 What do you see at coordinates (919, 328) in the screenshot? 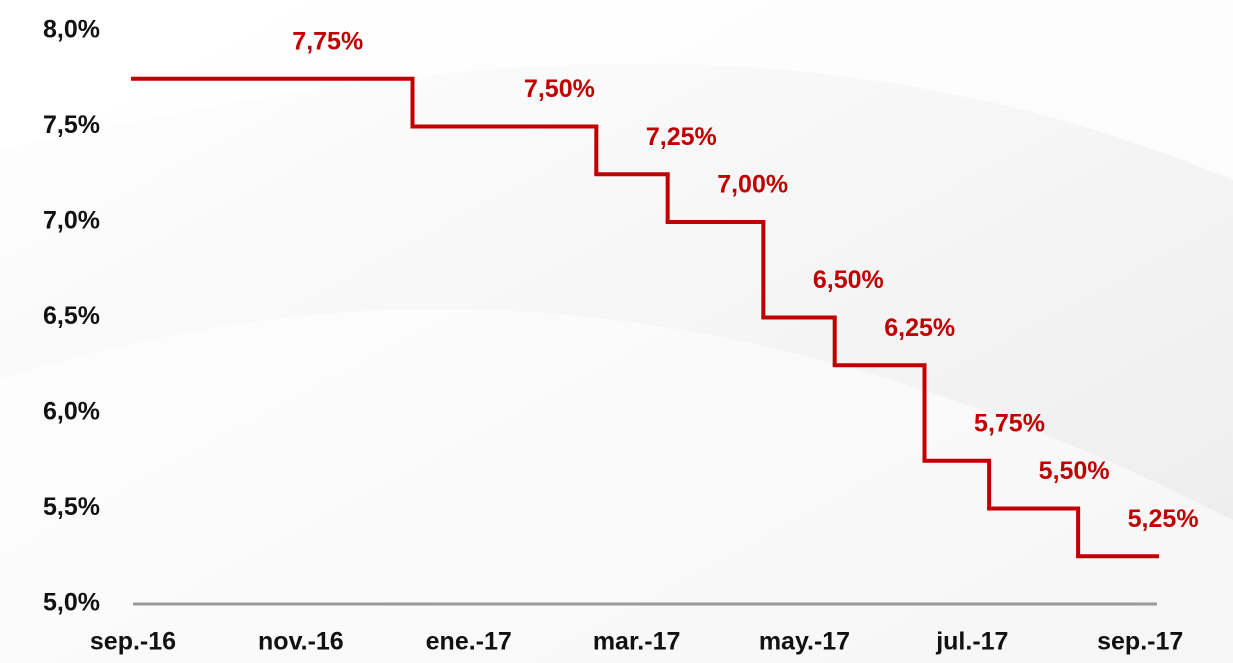
I see `data-label: 6,25%` at bounding box center [919, 328].